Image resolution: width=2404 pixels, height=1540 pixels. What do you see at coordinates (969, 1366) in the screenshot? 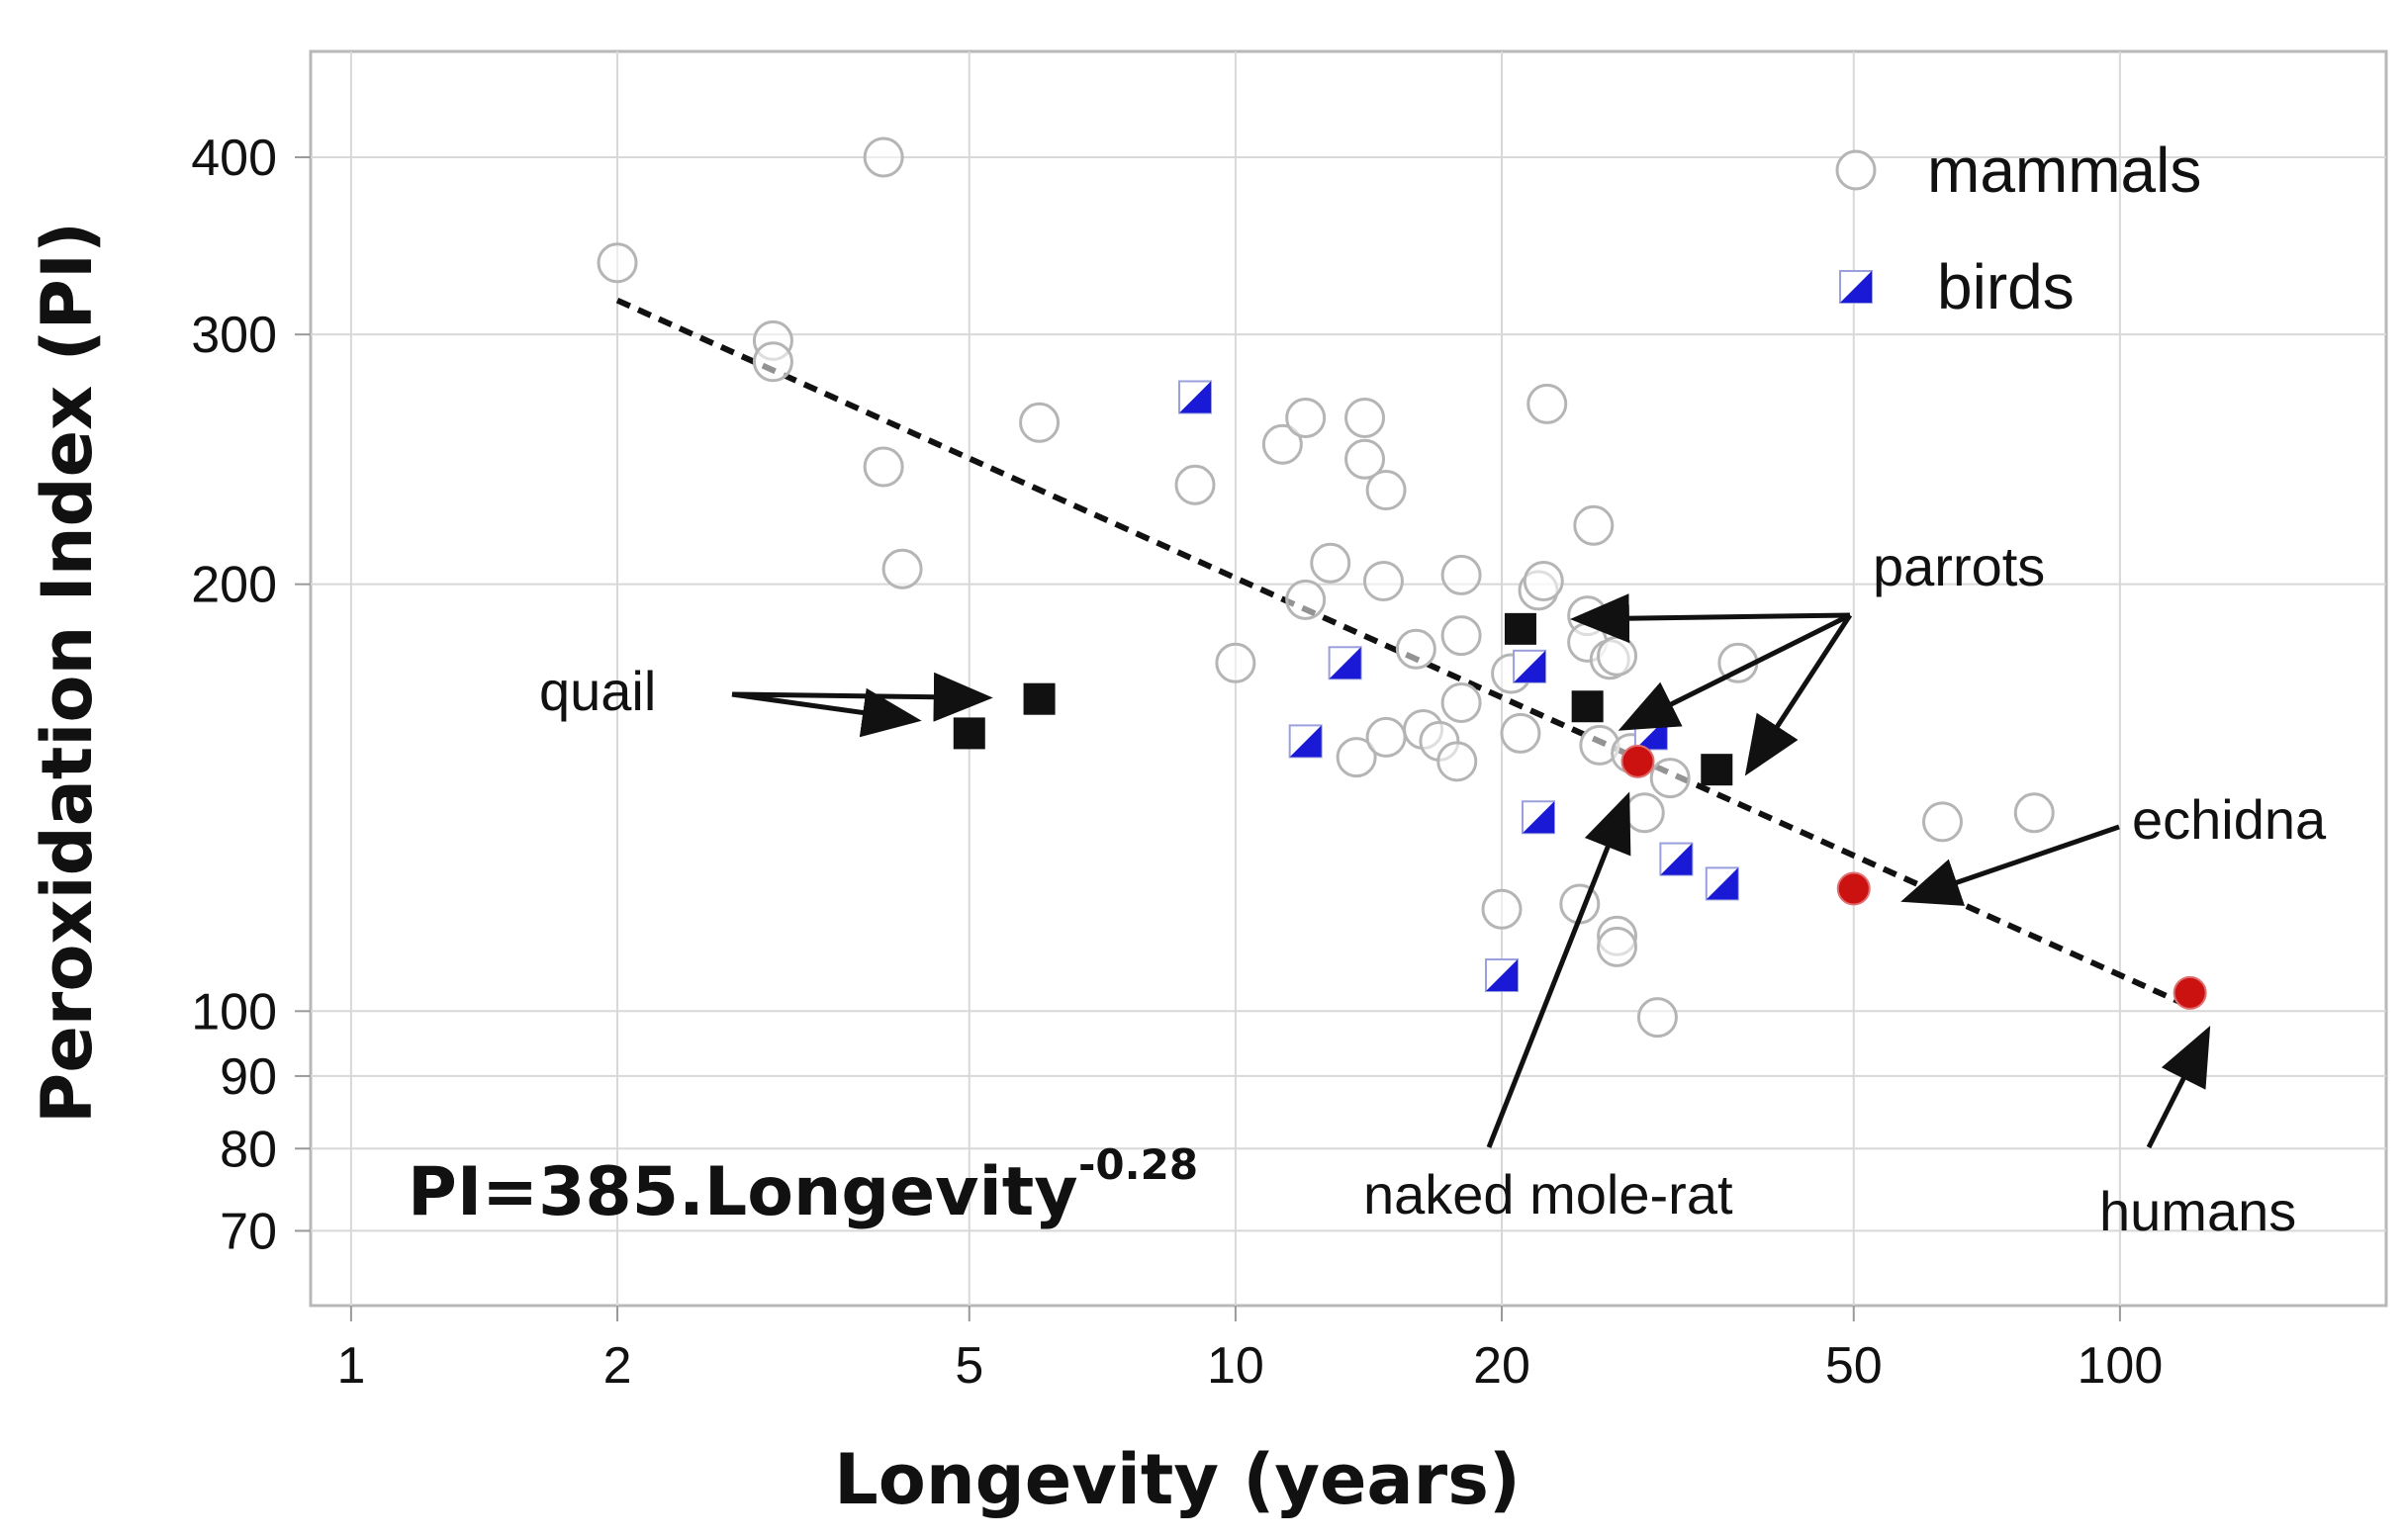
I see `x-tick-label: 5` at bounding box center [969, 1366].